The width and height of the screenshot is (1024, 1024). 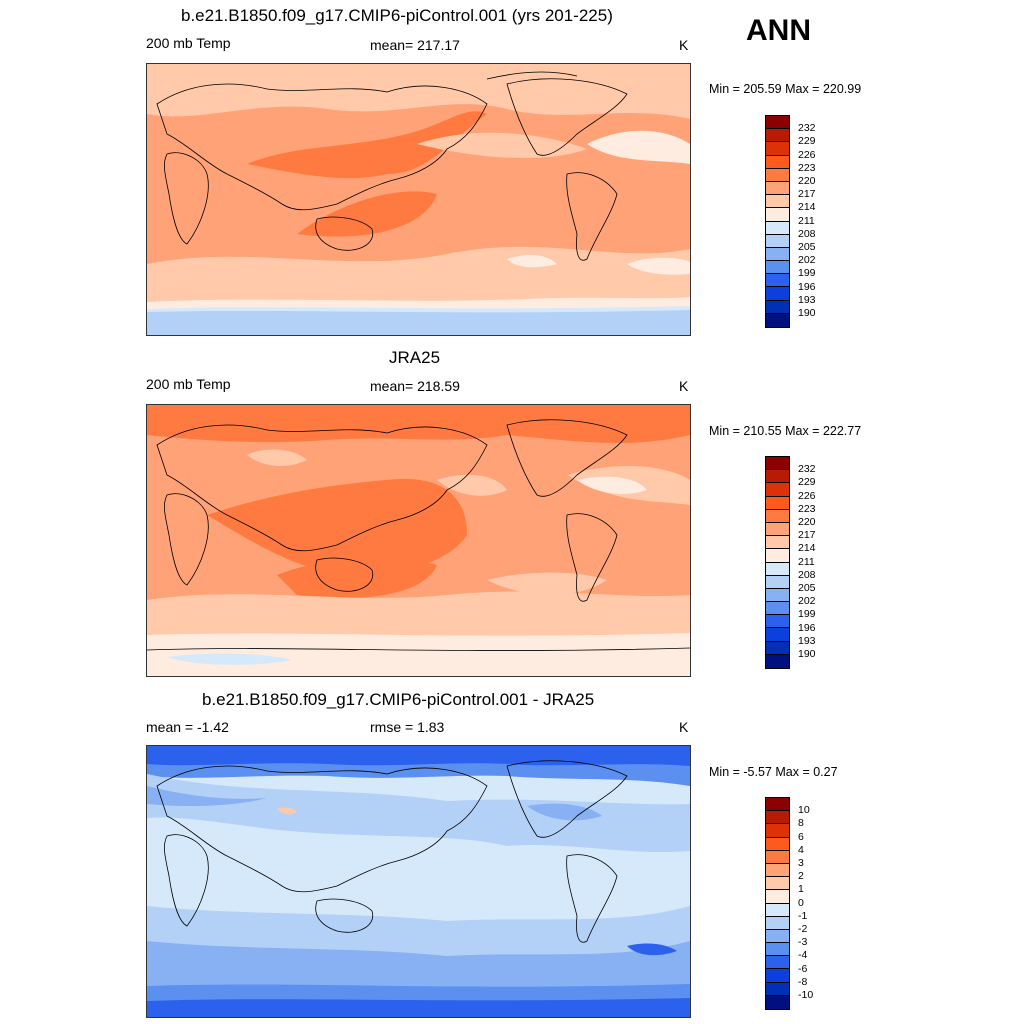 What do you see at coordinates (801, 889) in the screenshot?
I see `colorbar-label: 1` at bounding box center [801, 889].